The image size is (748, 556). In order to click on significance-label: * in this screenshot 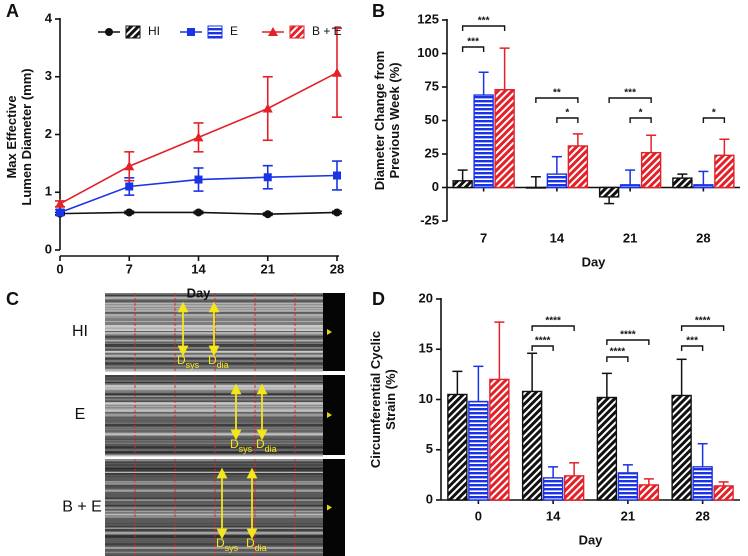, I will do `click(641, 113)`.